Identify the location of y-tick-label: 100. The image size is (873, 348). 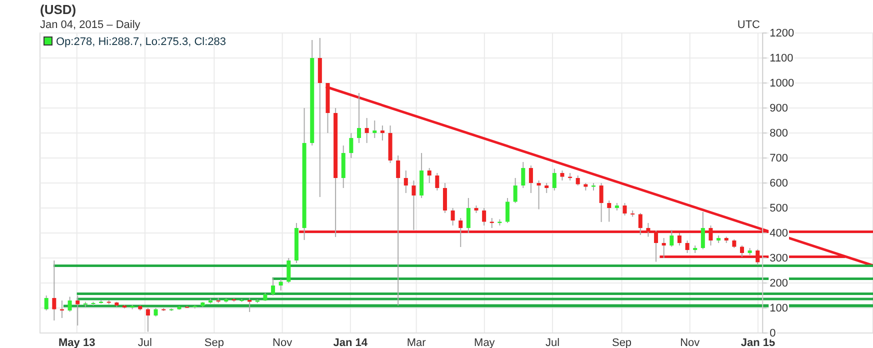
(779, 308).